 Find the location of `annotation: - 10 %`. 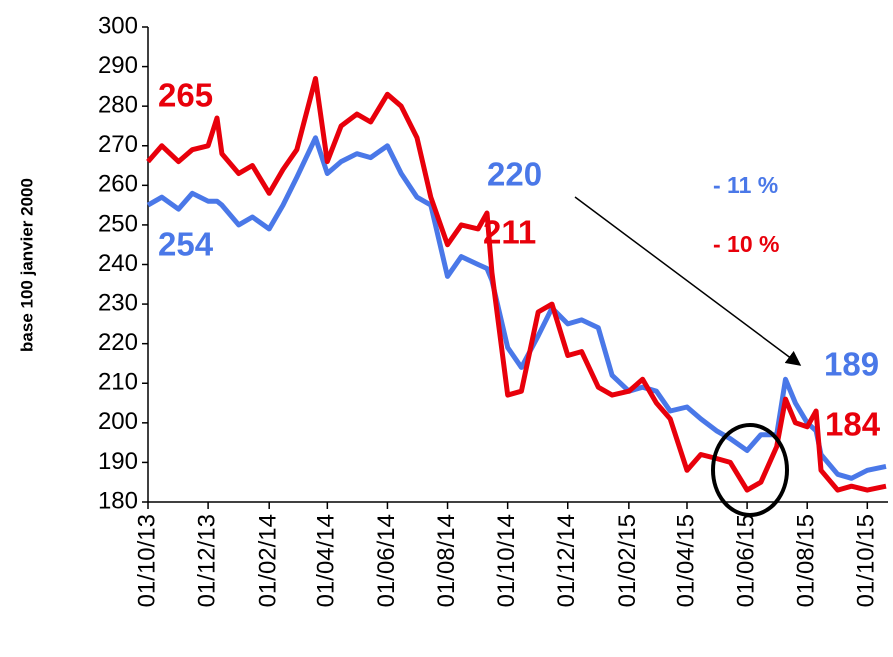

annotation: - 10 % is located at coordinates (746, 244).